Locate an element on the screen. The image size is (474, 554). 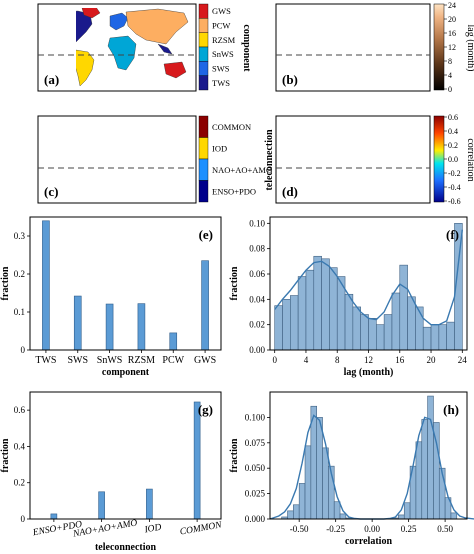
colorbar-tick-label: 0.0 is located at coordinates (453, 159).